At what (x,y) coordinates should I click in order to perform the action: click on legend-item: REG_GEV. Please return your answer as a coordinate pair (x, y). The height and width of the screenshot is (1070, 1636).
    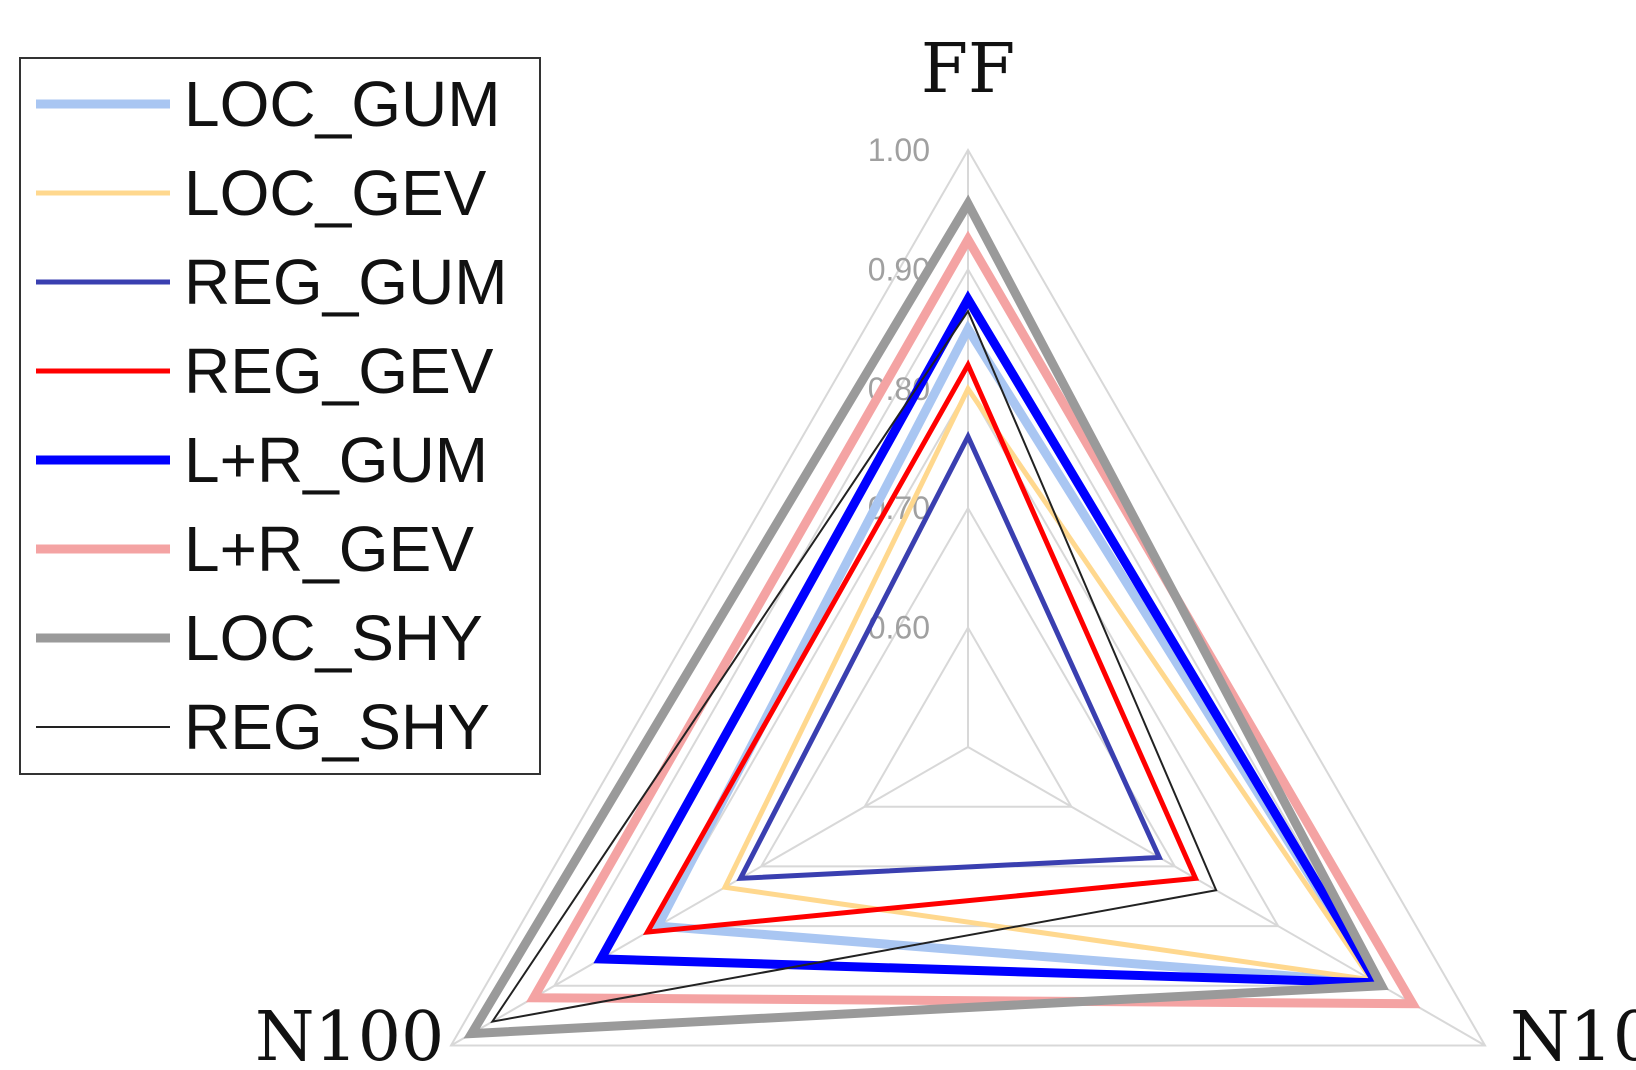
    Looking at the image, I should click on (265, 371).